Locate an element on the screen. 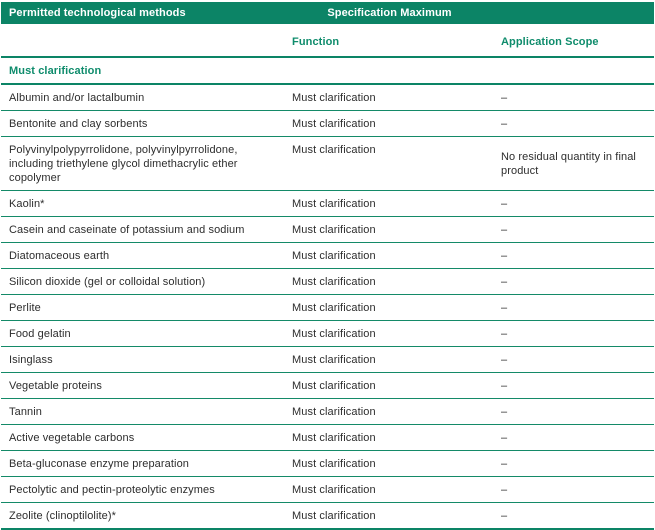 Image resolution: width=655 pixels, height=530 pixels. table-row: Perlite Must clarification – is located at coordinates (327, 307).